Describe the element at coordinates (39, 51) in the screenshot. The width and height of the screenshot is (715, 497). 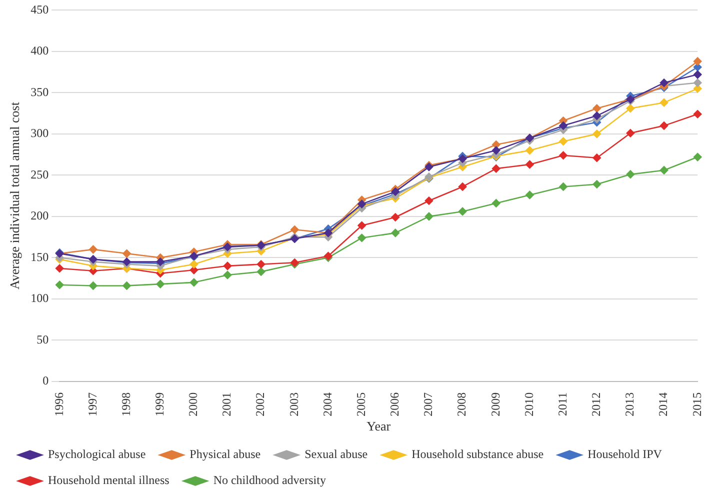
I see `y-tick-label: 400` at that location.